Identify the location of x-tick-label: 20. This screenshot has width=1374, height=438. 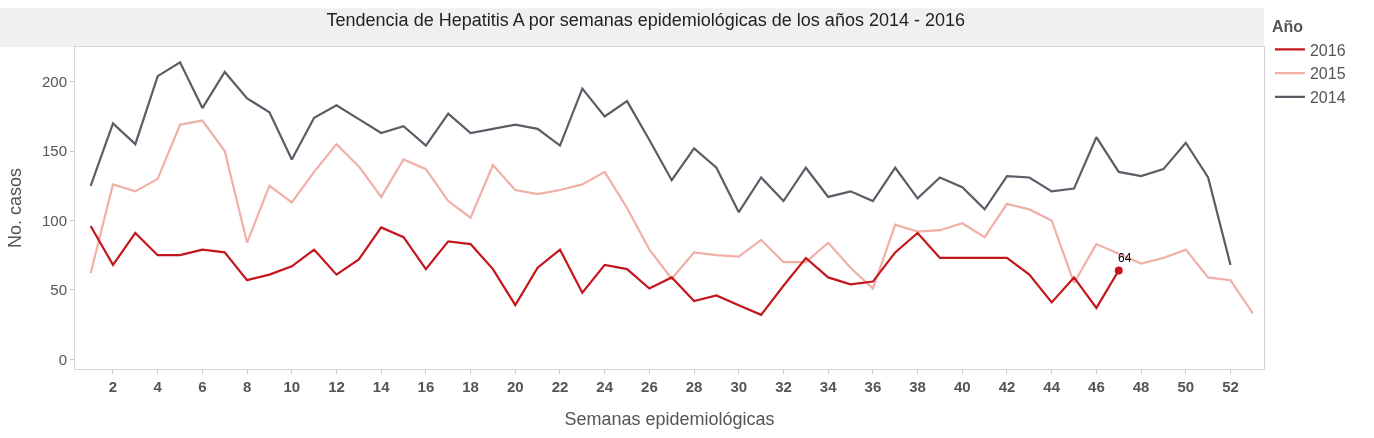
(515, 386).